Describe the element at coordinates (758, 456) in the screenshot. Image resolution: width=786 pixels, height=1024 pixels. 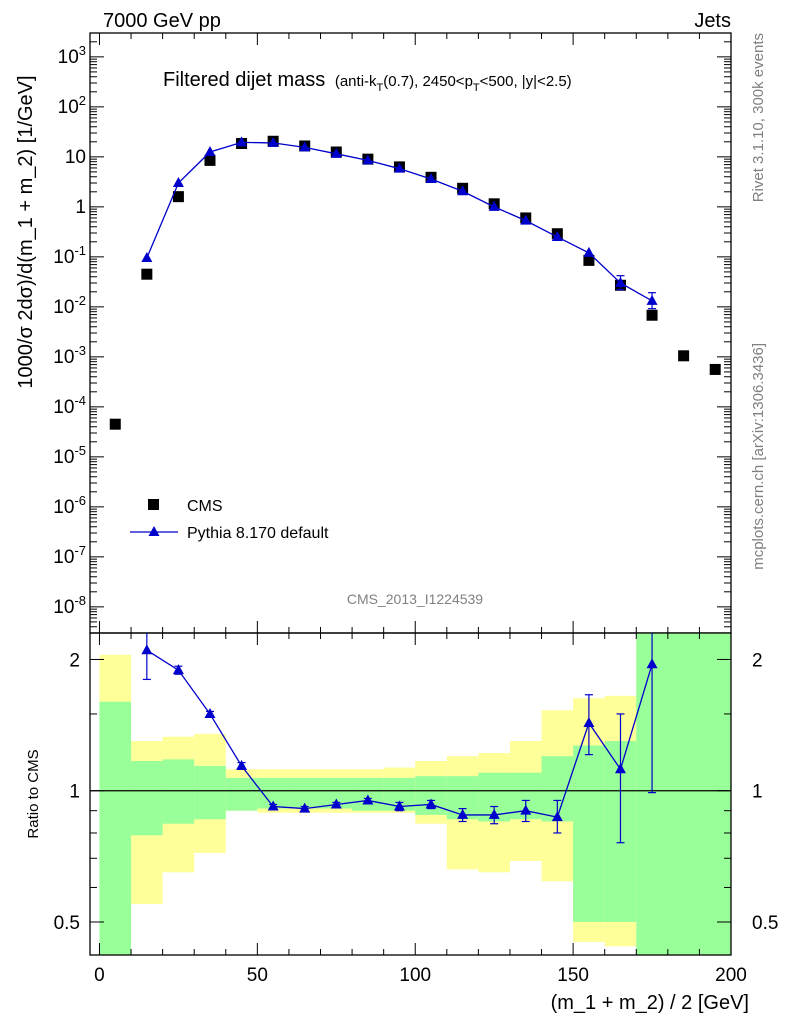
I see `mcplots-label: mcplots.cern.ch [arXiv:1306.3436]` at that location.